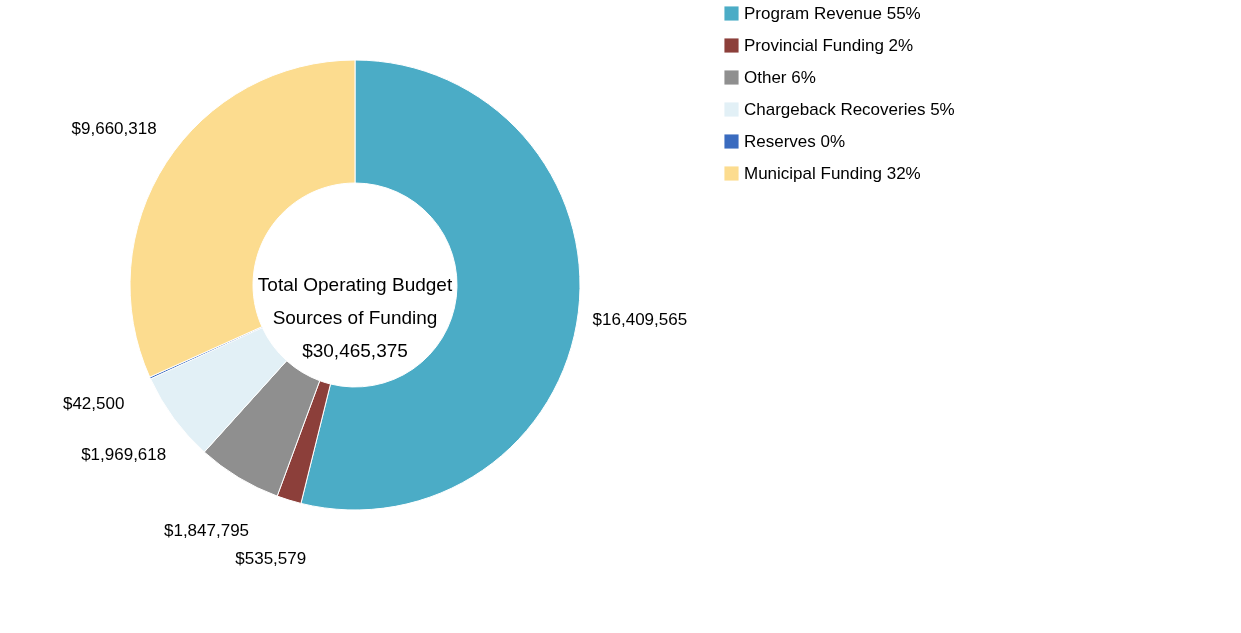 Image resolution: width=1241 pixels, height=633 pixels. What do you see at coordinates (355, 350) in the screenshot?
I see `text: $30,465,375` at bounding box center [355, 350].